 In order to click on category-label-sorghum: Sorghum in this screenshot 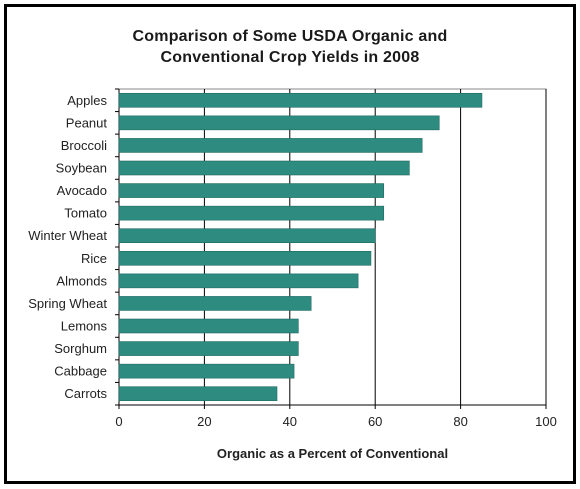, I will do `click(80, 348)`.